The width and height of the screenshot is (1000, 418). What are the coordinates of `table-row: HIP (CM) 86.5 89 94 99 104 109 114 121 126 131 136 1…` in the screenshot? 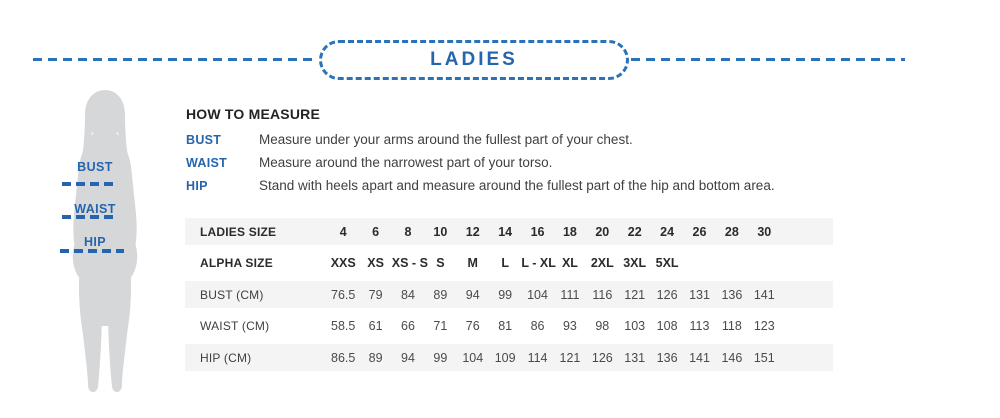 It's located at (509, 357).